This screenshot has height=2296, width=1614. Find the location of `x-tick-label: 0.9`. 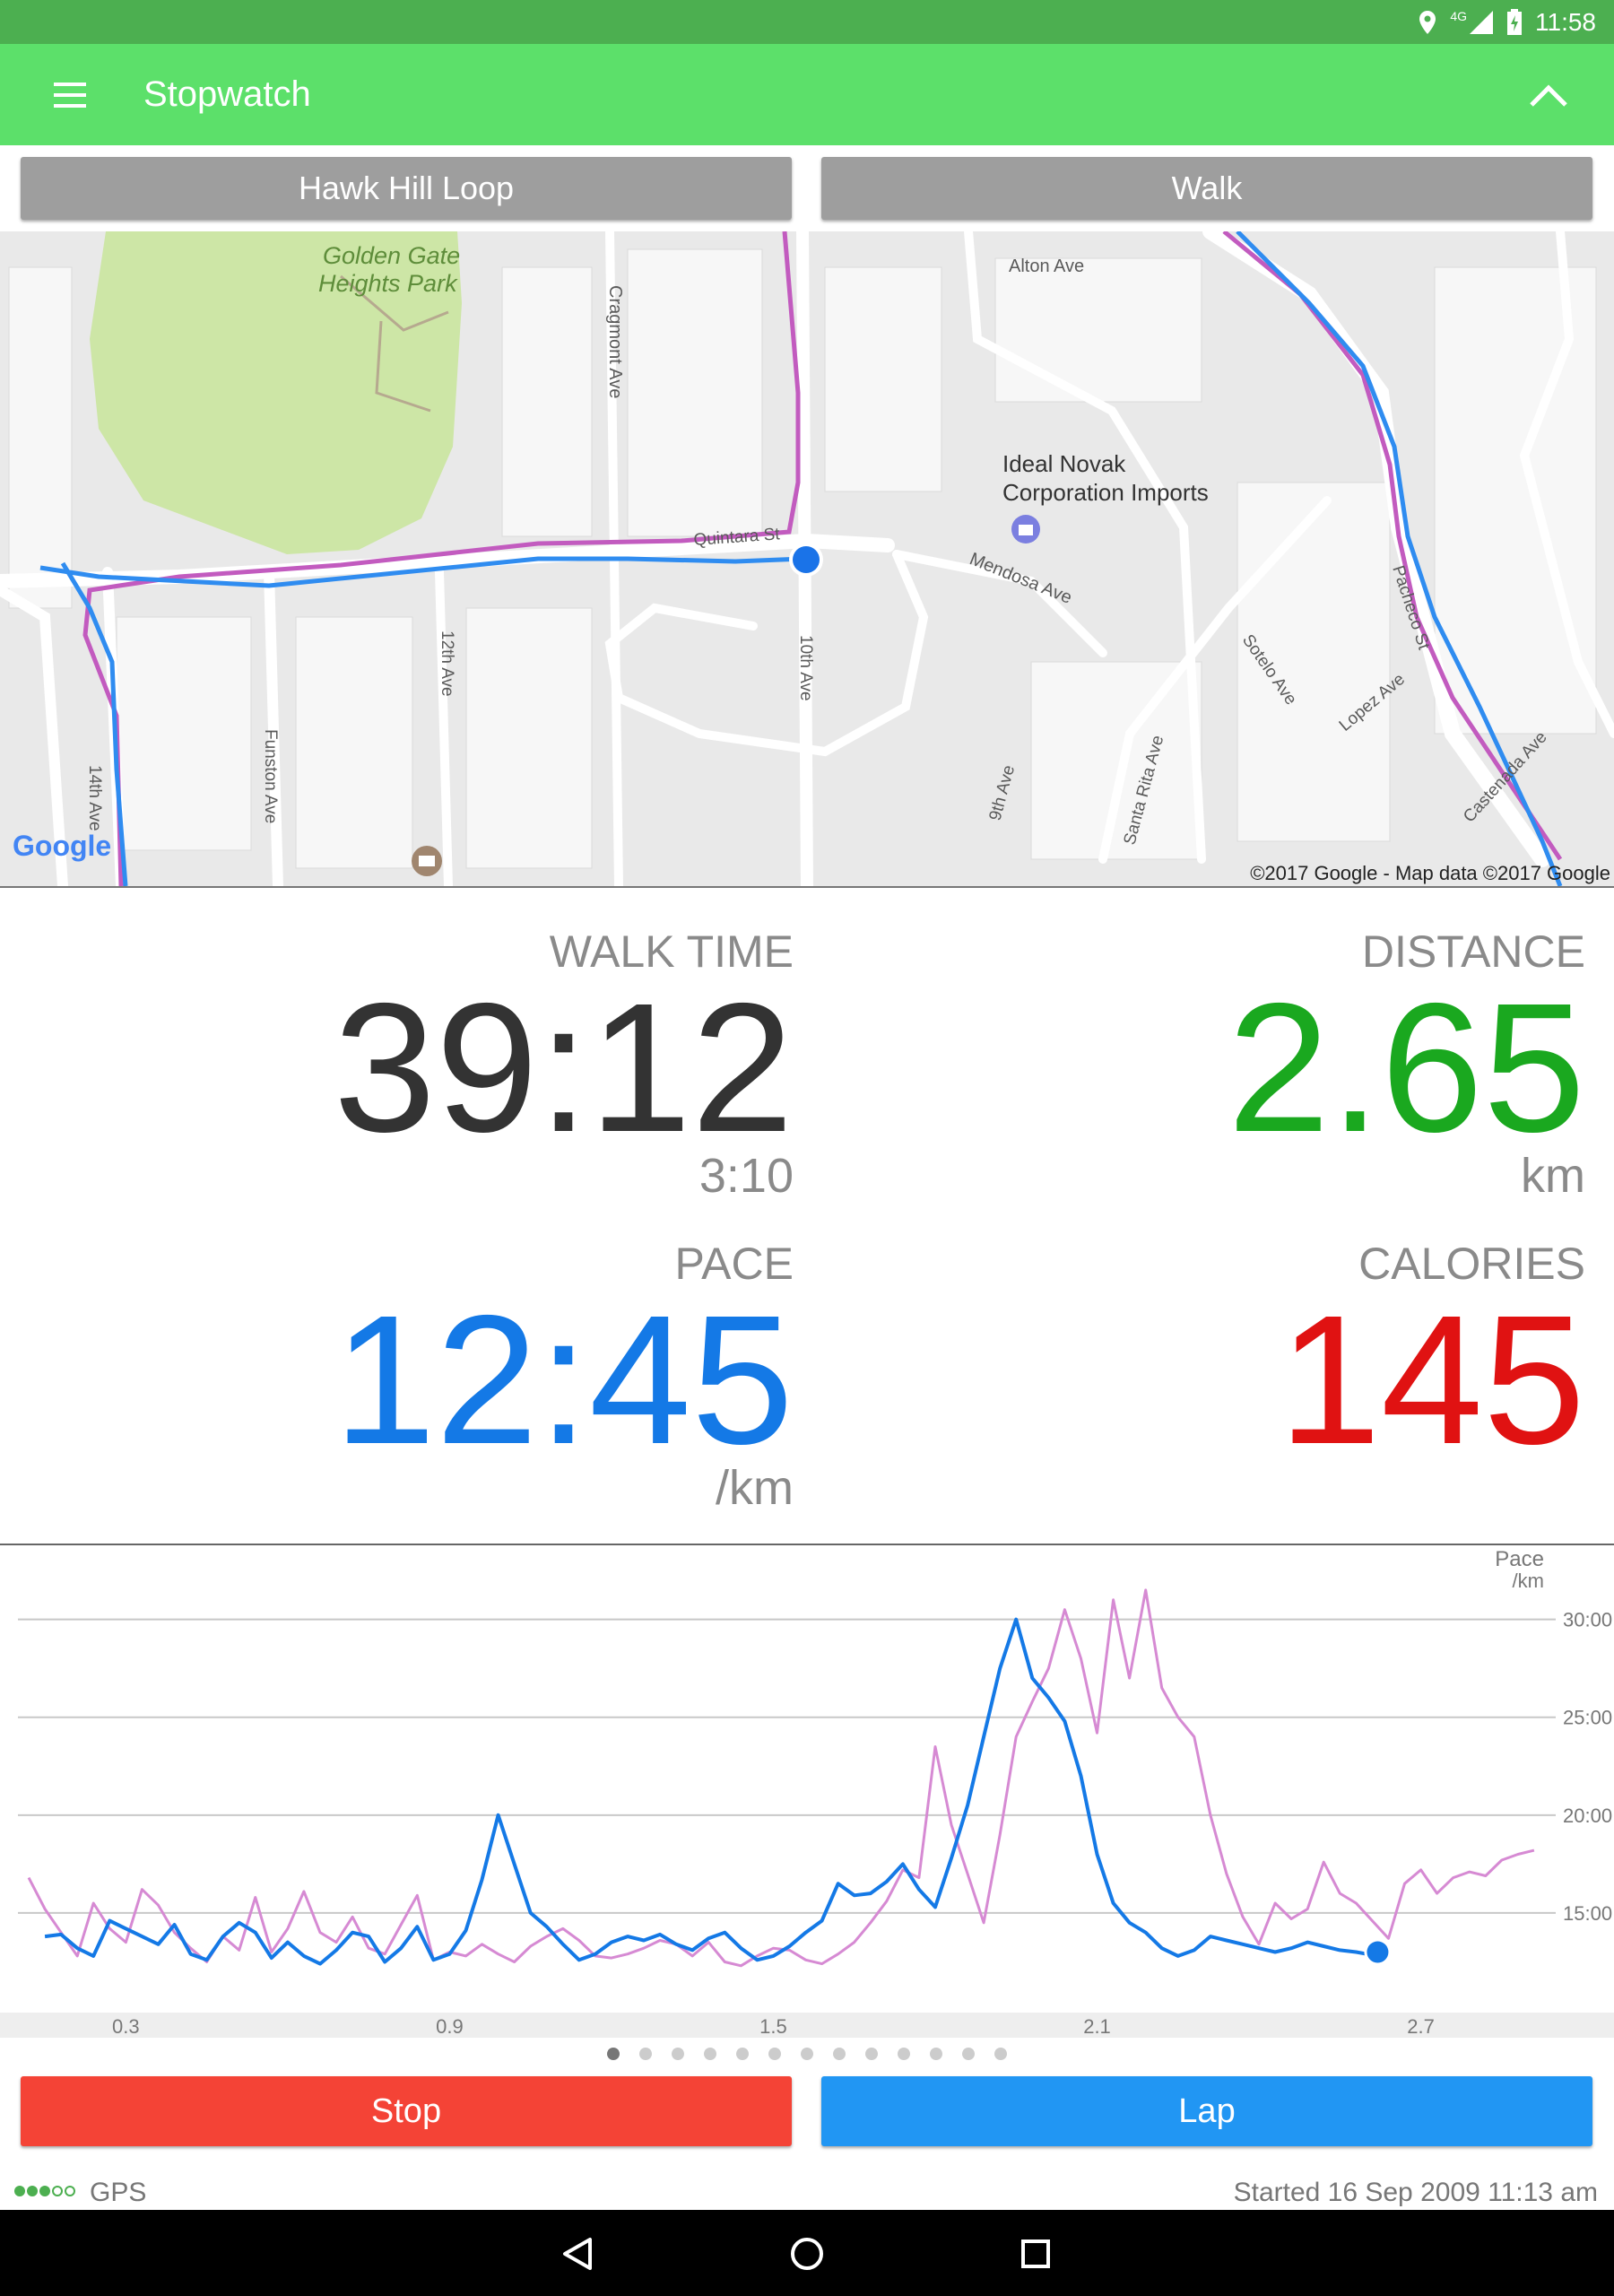

x-tick-label: 0.9 is located at coordinates (450, 2026).